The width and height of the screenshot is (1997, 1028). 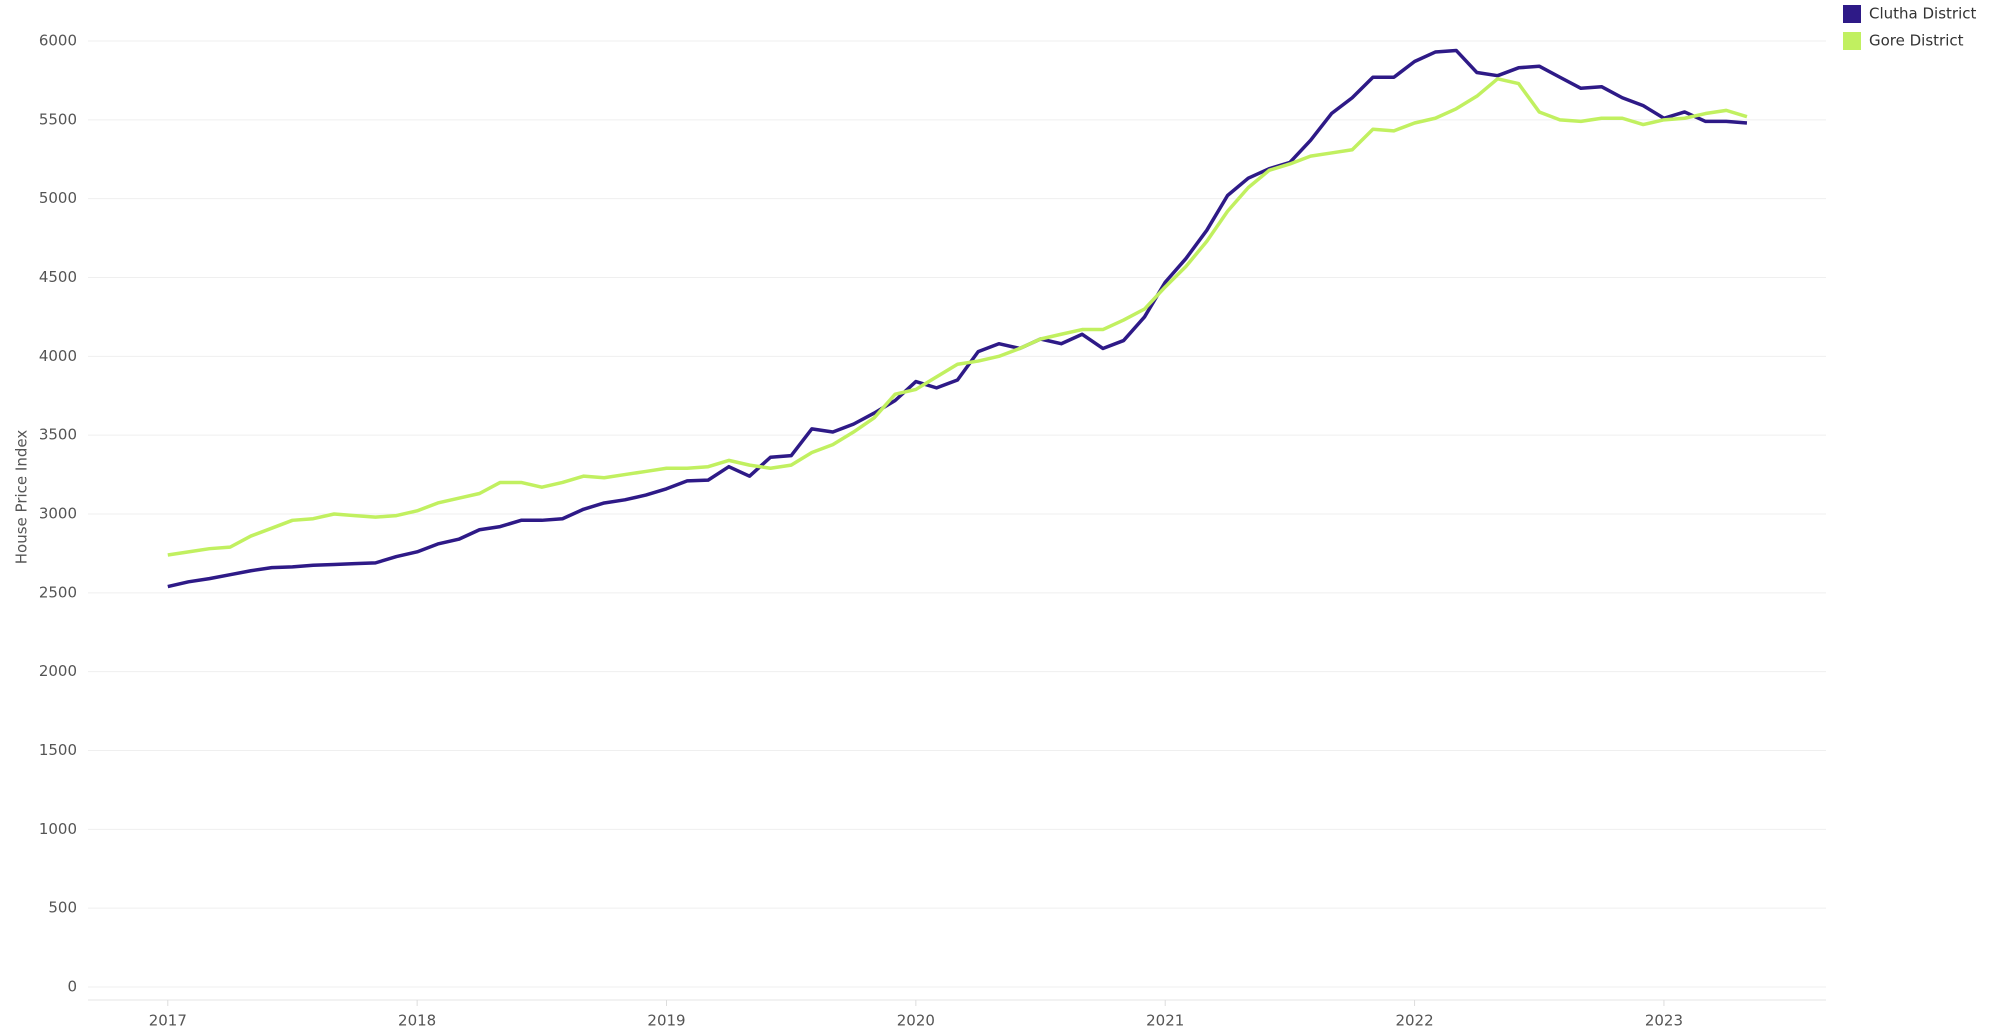 I want to click on y-tick-label: 0, so click(x=72, y=987).